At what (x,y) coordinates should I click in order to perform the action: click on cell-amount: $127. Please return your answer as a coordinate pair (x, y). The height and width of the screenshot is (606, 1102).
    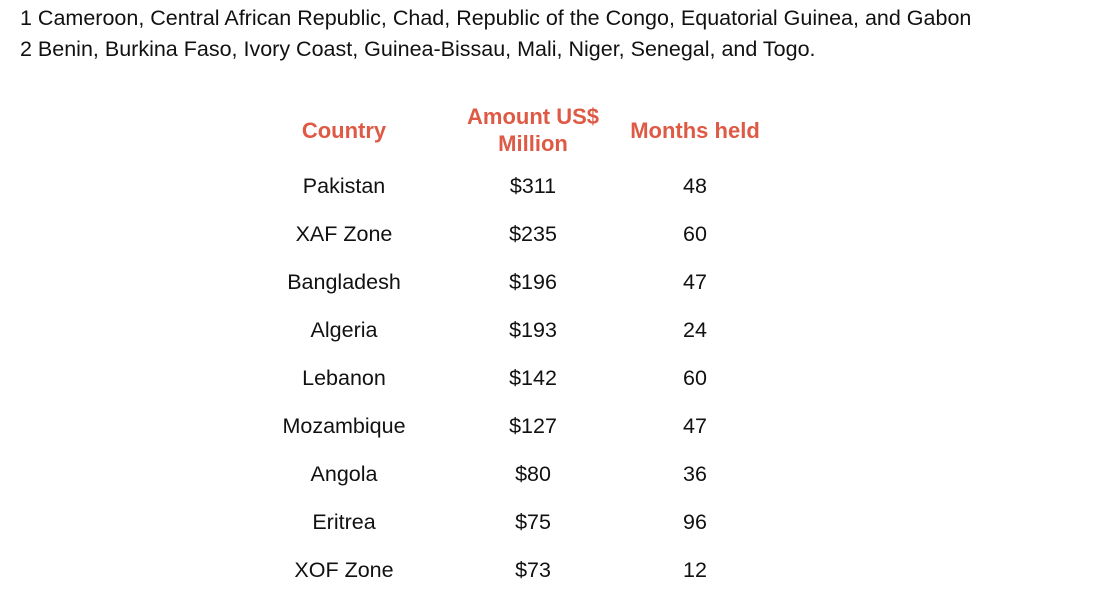
    Looking at the image, I should click on (533, 425).